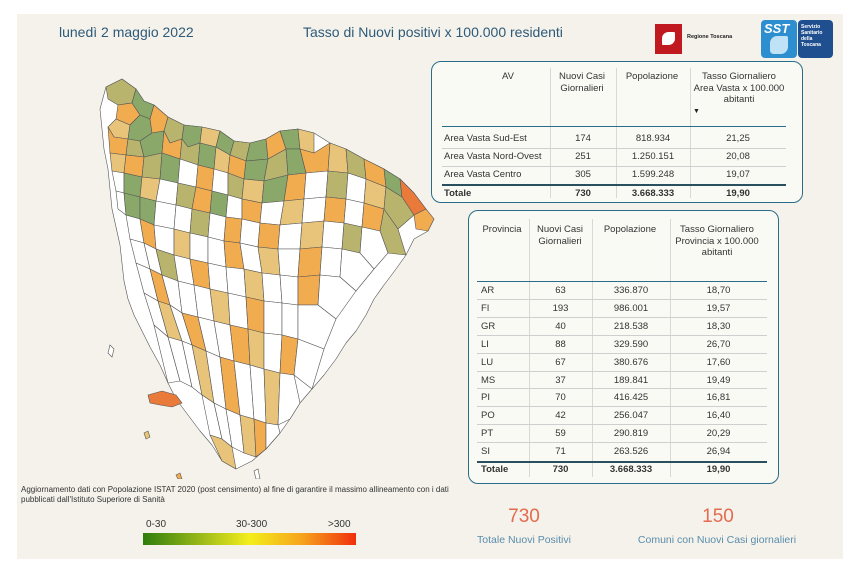  Describe the element at coordinates (524, 516) in the screenshot. I see `total-positive-value: 730` at that location.